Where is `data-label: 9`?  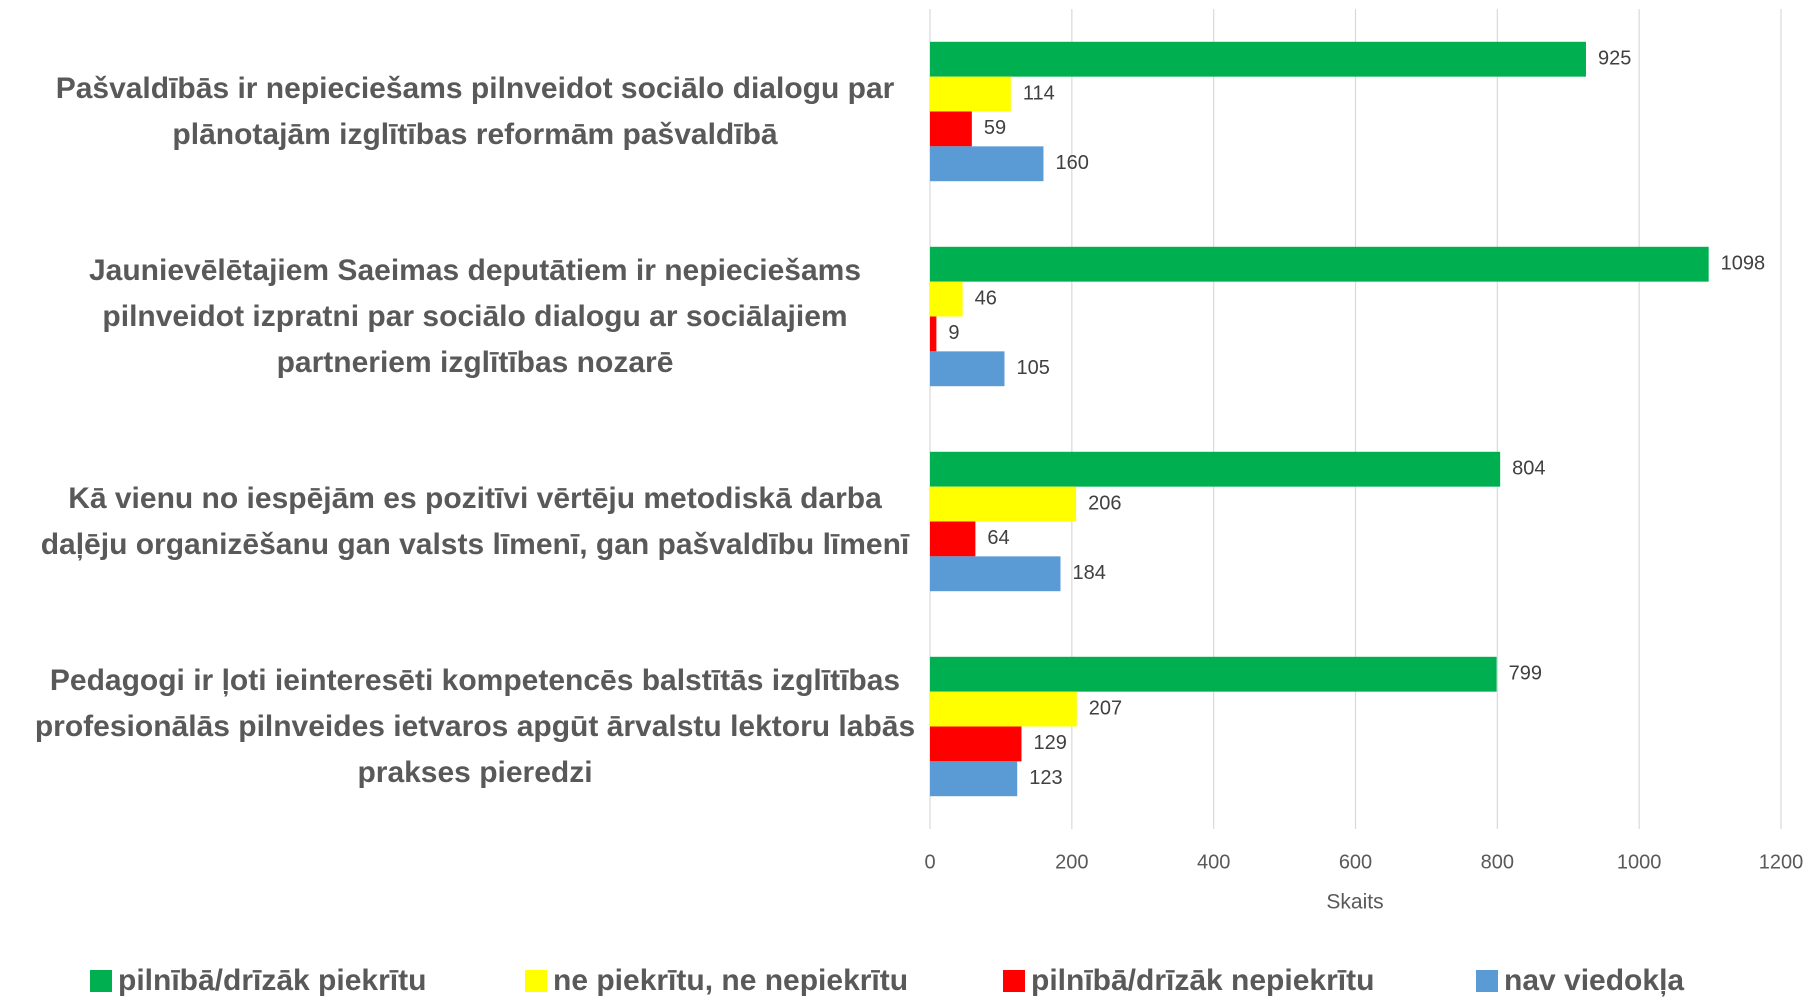
data-label: 9 is located at coordinates (953, 333).